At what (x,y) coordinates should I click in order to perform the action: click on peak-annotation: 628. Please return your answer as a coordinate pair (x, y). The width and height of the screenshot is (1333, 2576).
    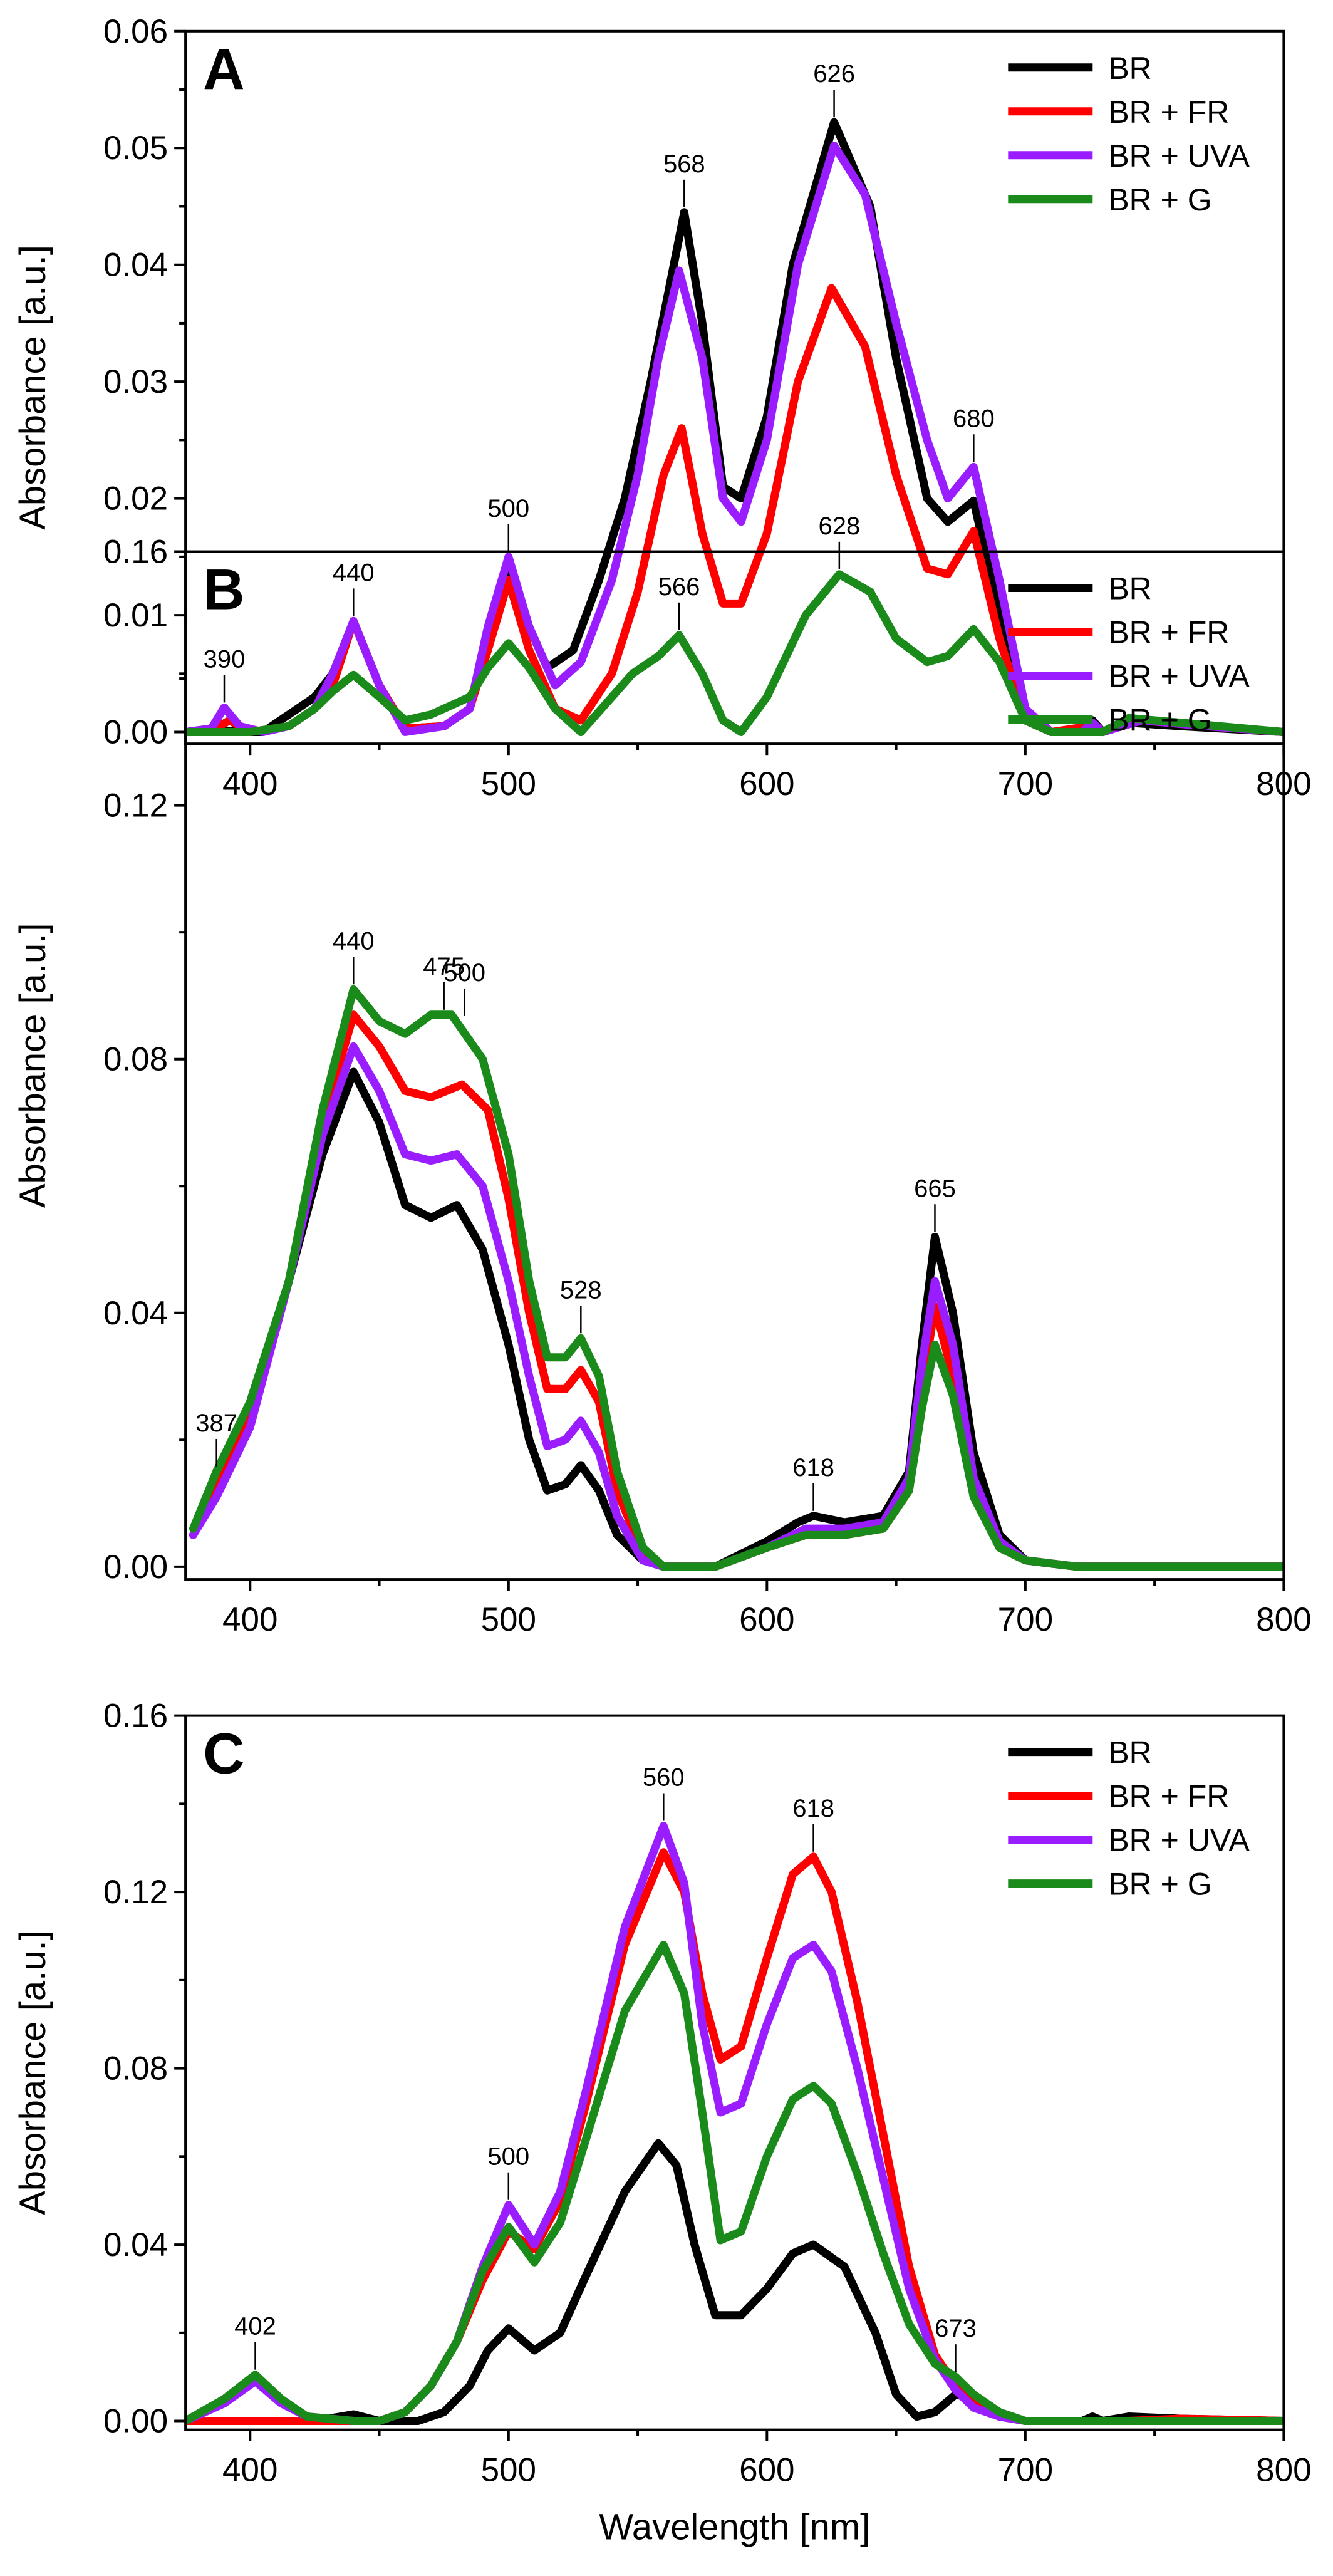
    Looking at the image, I should click on (839, 540).